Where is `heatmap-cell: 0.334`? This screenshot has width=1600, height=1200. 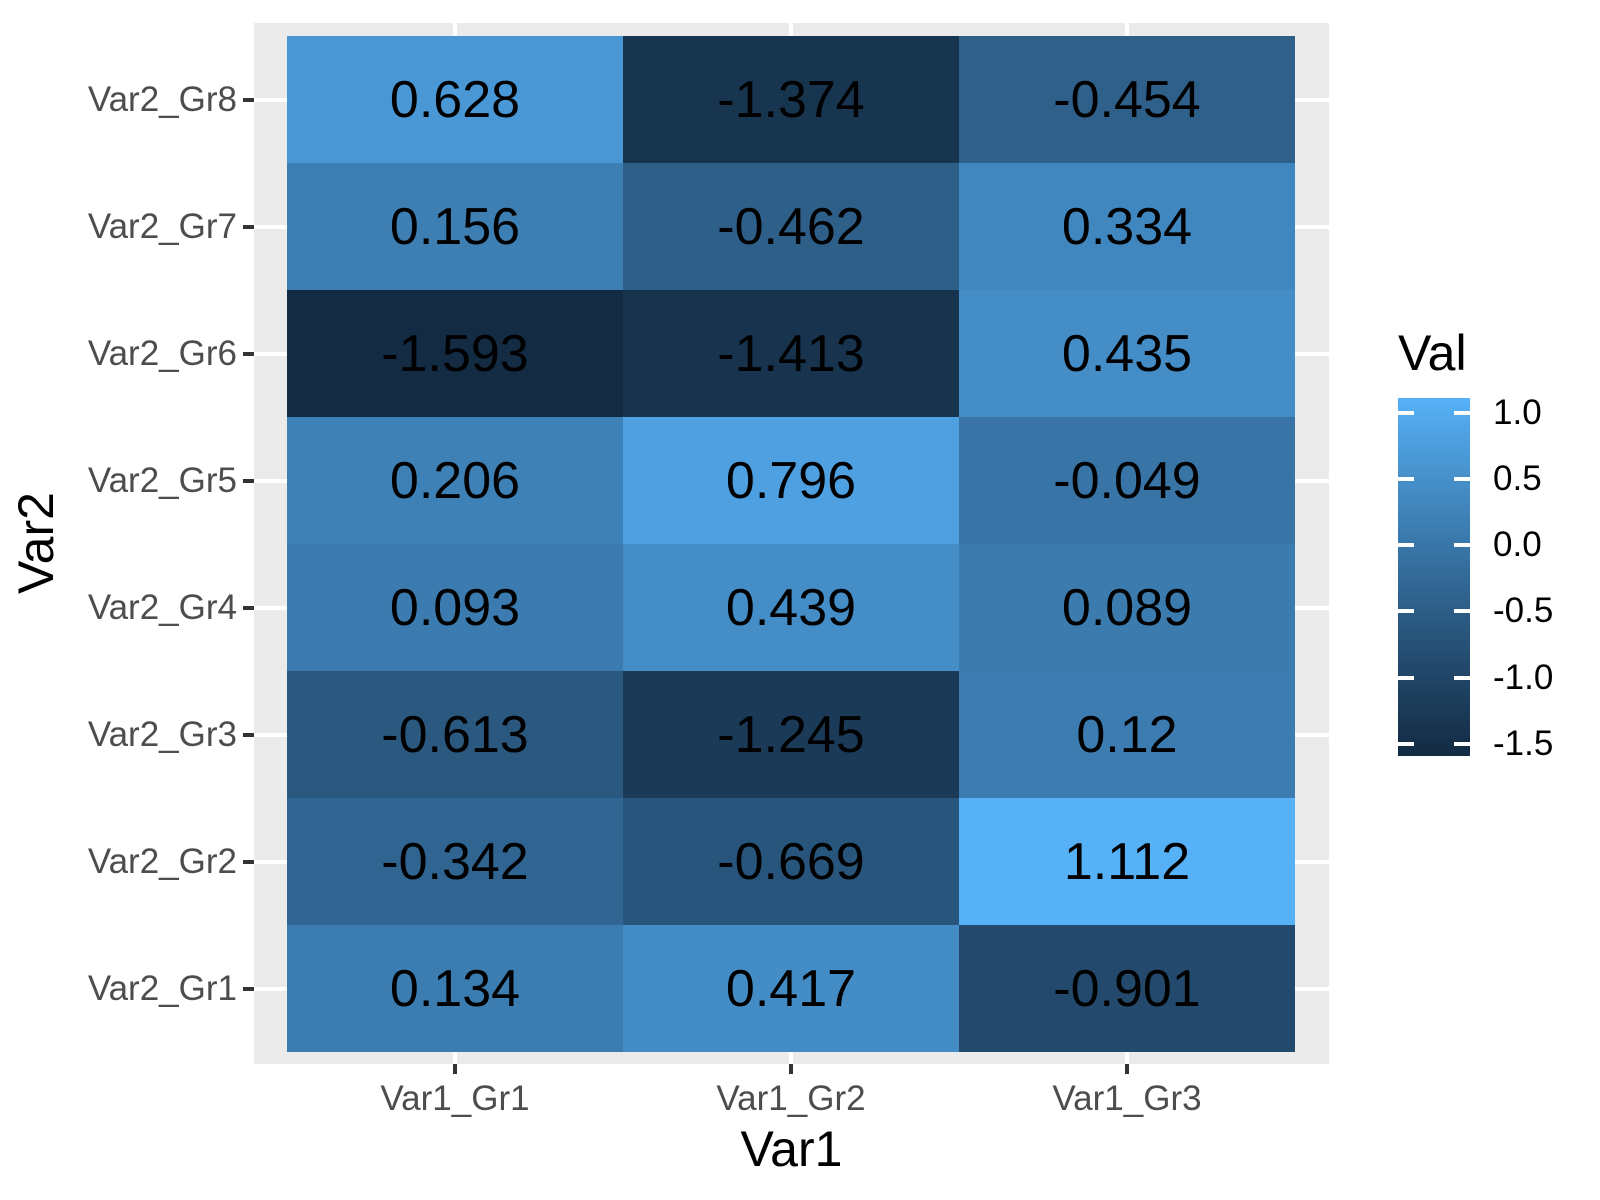
heatmap-cell: 0.334 is located at coordinates (1127, 226).